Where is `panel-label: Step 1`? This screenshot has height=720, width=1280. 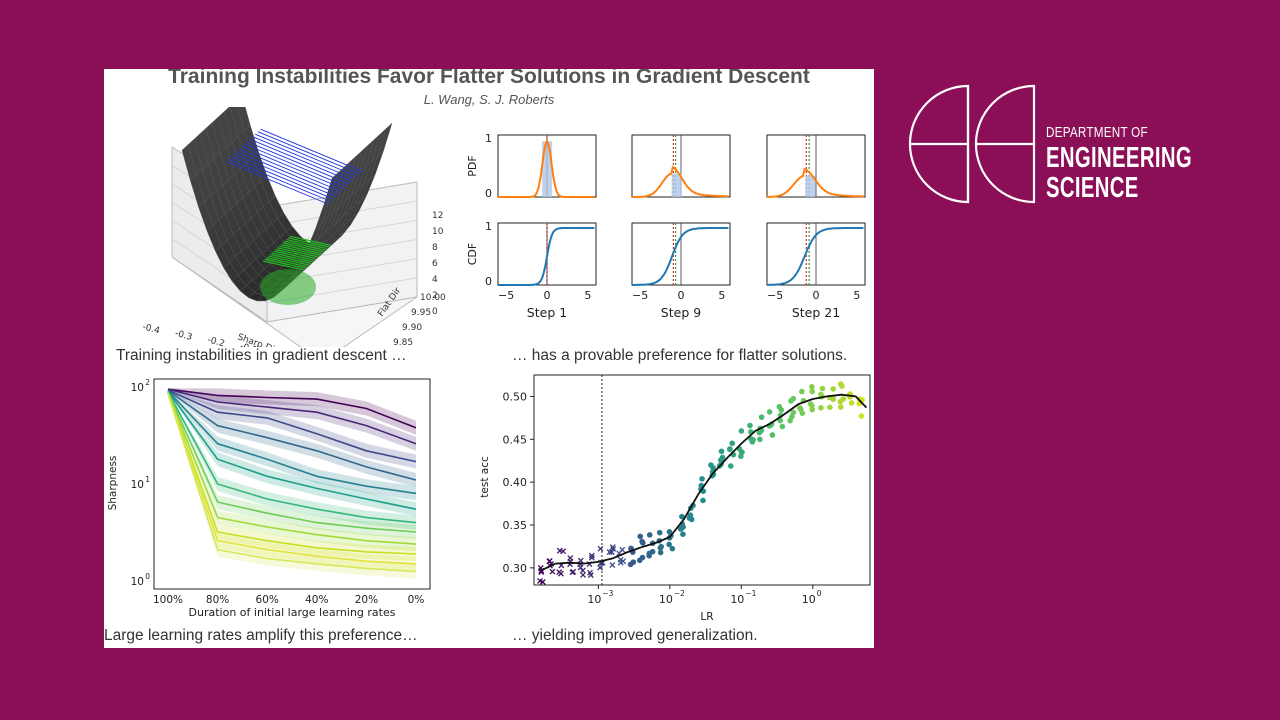
panel-label: Step 1 is located at coordinates (547, 312).